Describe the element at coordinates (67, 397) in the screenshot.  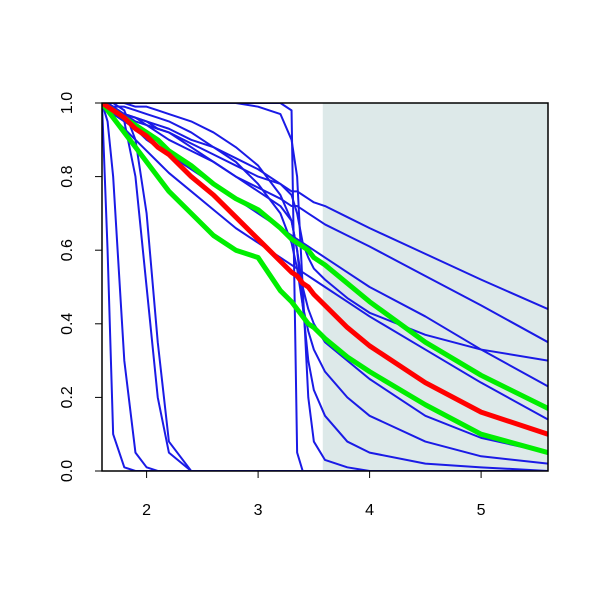
I see `y-tick-label: 0.2` at that location.